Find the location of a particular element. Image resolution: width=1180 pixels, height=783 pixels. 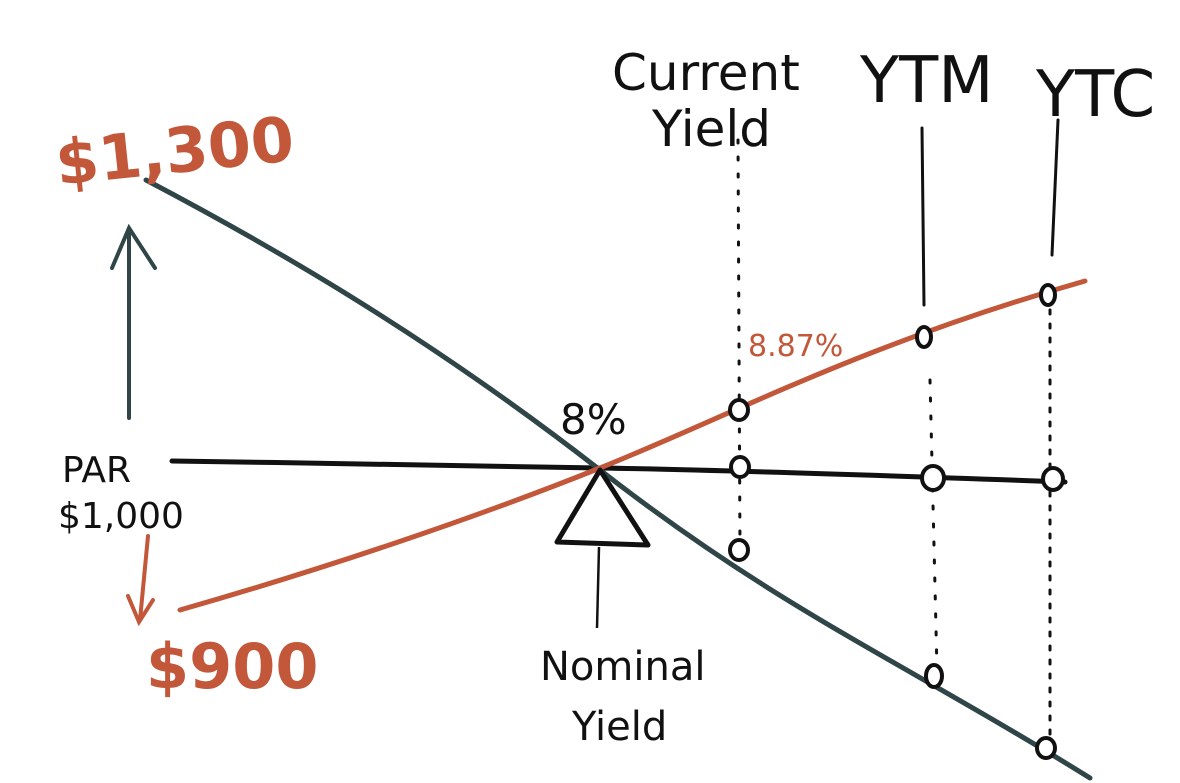

current-yield-guide is located at coordinates (739, 345).